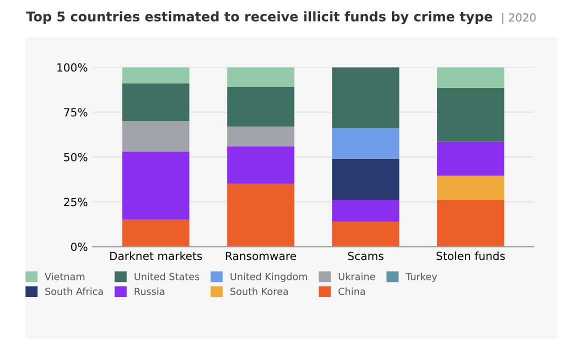 The width and height of the screenshot is (580, 345). What do you see at coordinates (76, 202) in the screenshot?
I see `y-tick-label: 25%` at bounding box center [76, 202].